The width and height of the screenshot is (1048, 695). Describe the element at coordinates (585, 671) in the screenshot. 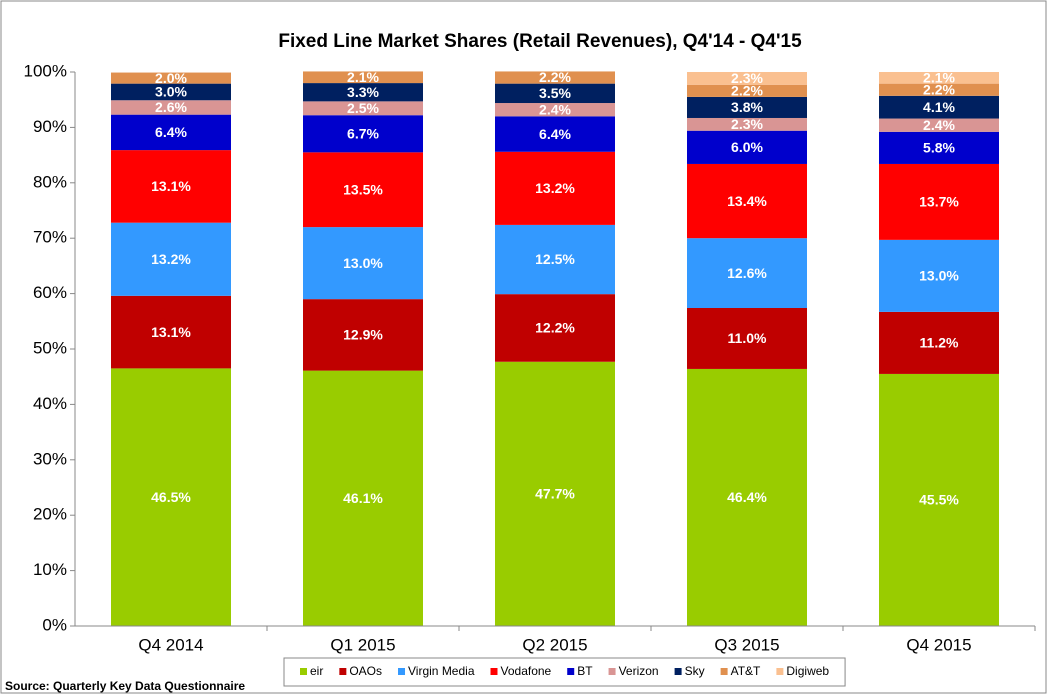

I see `legend-label: BT` at that location.